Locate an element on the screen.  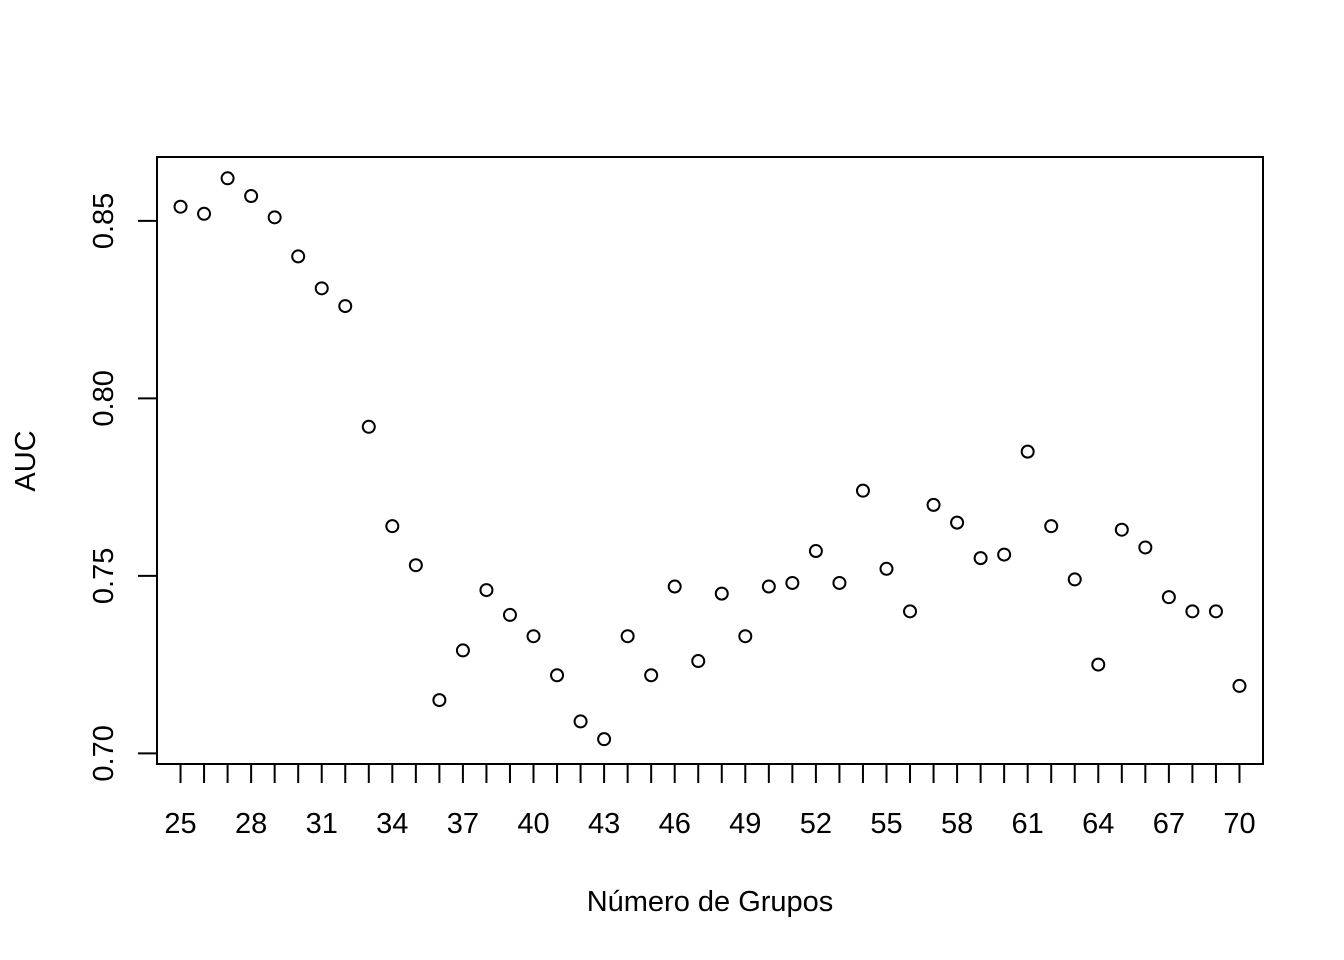
x-tick-label: 52 is located at coordinates (816, 824).